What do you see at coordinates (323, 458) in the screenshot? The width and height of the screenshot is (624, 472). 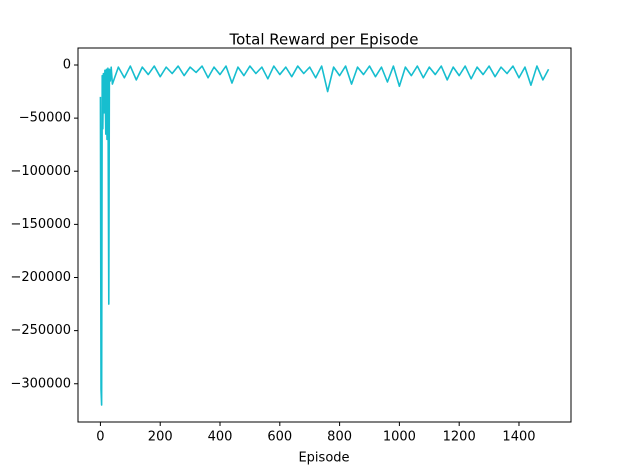 I see `x-axis-label: Episode` at bounding box center [323, 458].